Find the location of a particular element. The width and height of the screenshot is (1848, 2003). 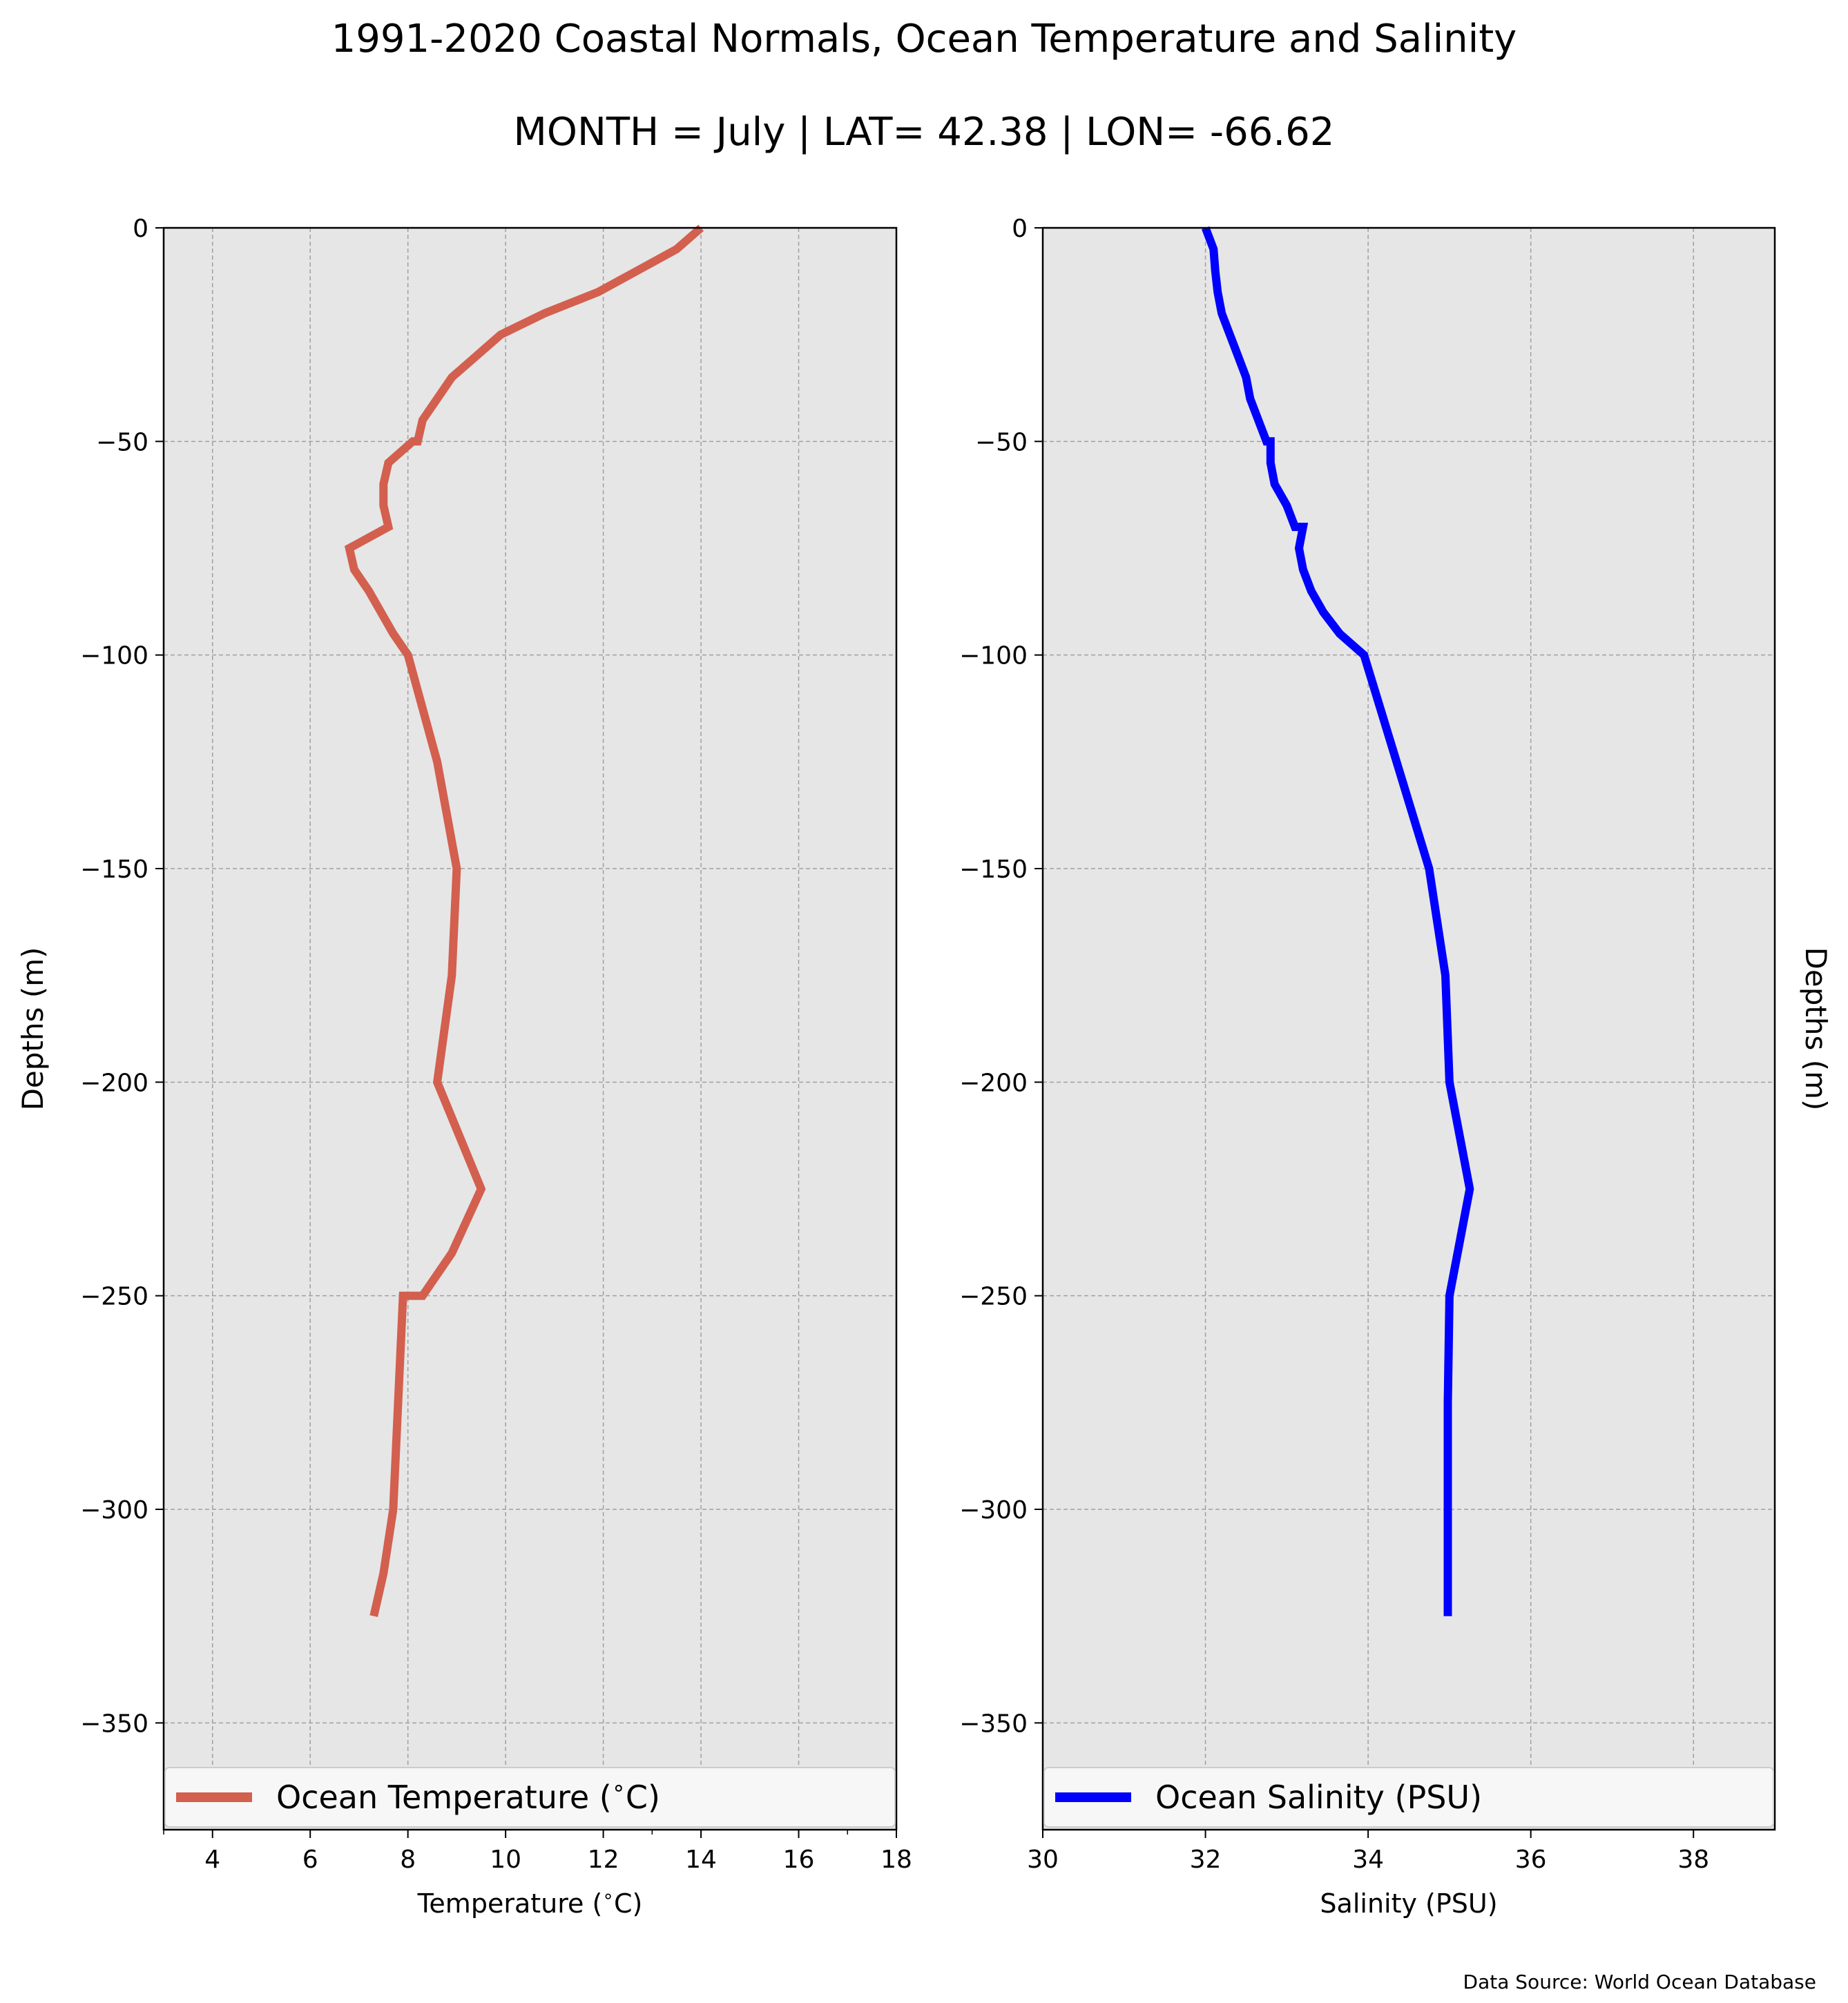

legend: Ocean Temperature (∘C) is located at coordinates (530, 1798).